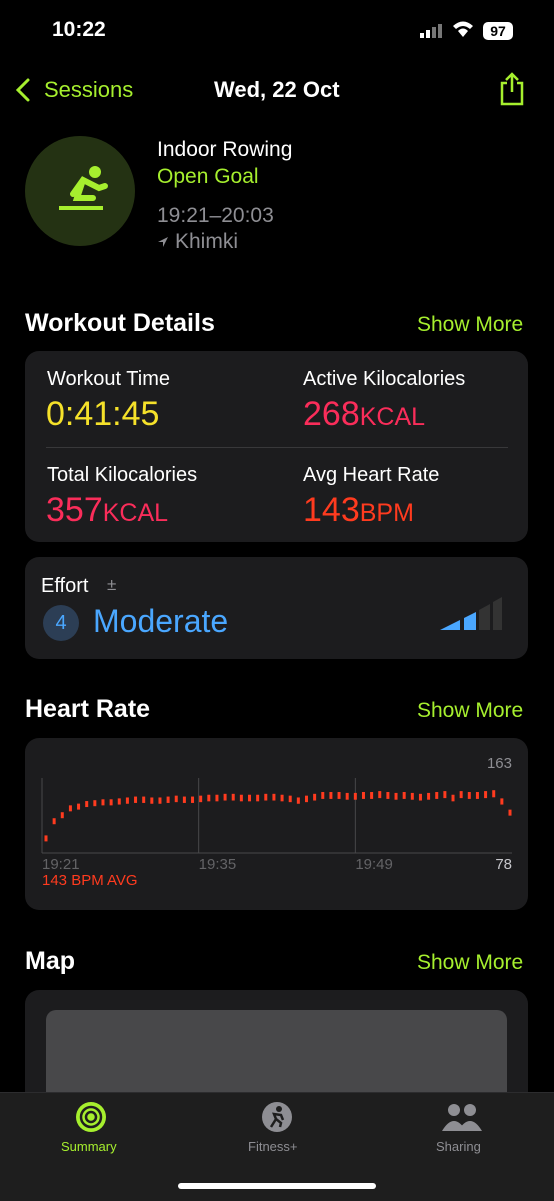  What do you see at coordinates (273, 1146) in the screenshot?
I see `tab-label: Fitness+` at bounding box center [273, 1146].